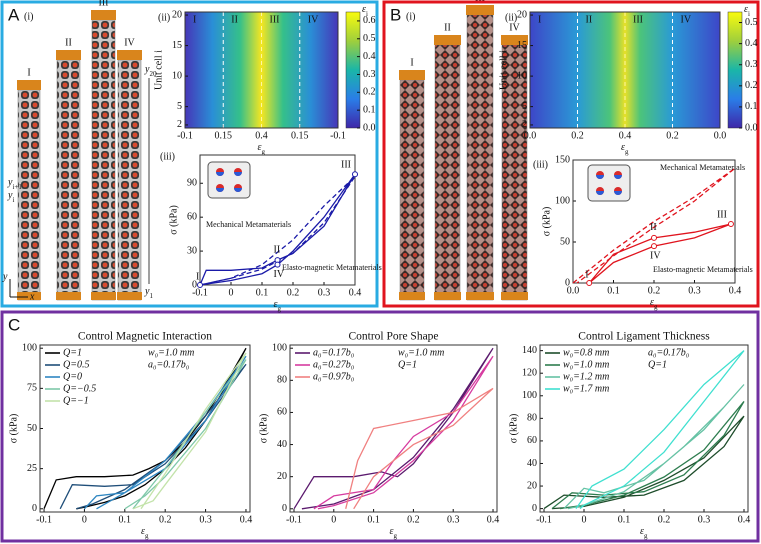 This screenshot has width=761, height=544. Describe the element at coordinates (751, 127) in the screenshot. I see `colorbar-tick-label: 0.0` at that location.